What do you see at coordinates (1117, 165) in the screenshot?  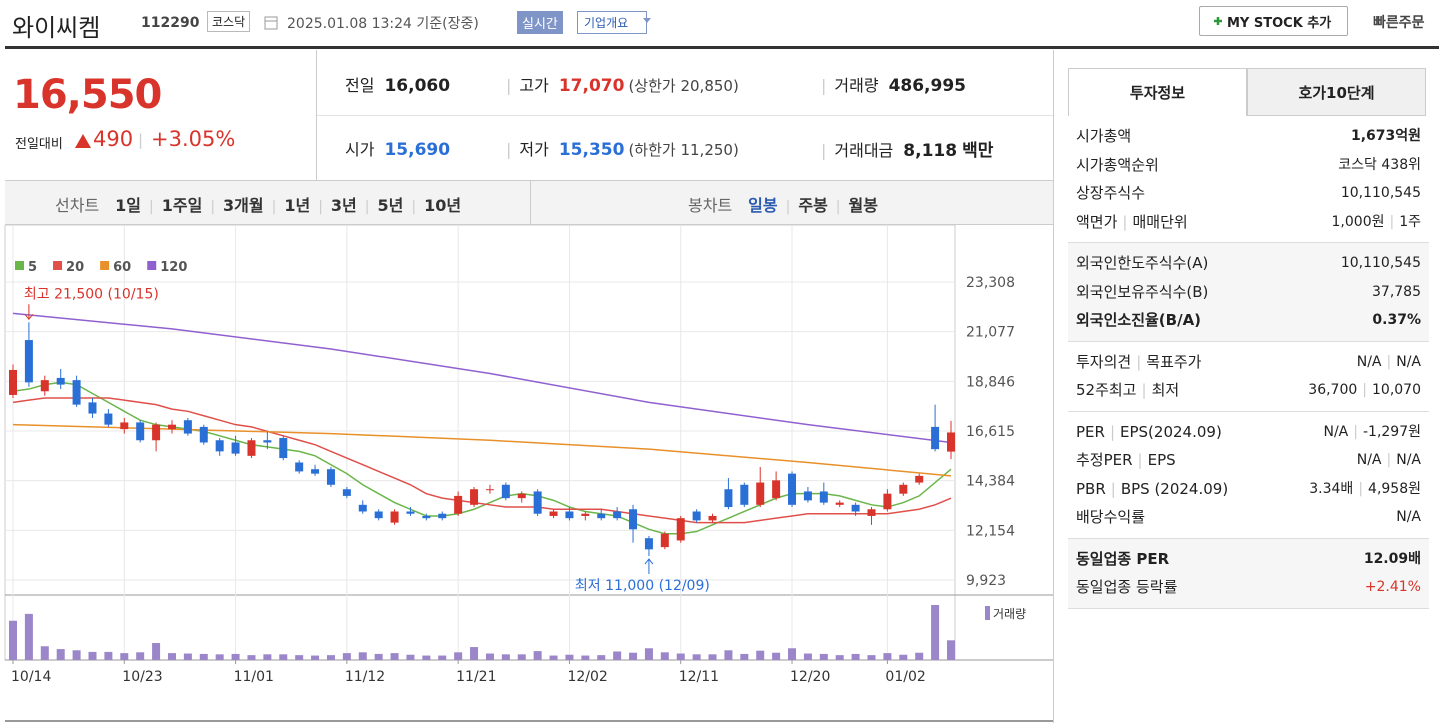 I see `row-labels: 시가총액순위` at bounding box center [1117, 165].